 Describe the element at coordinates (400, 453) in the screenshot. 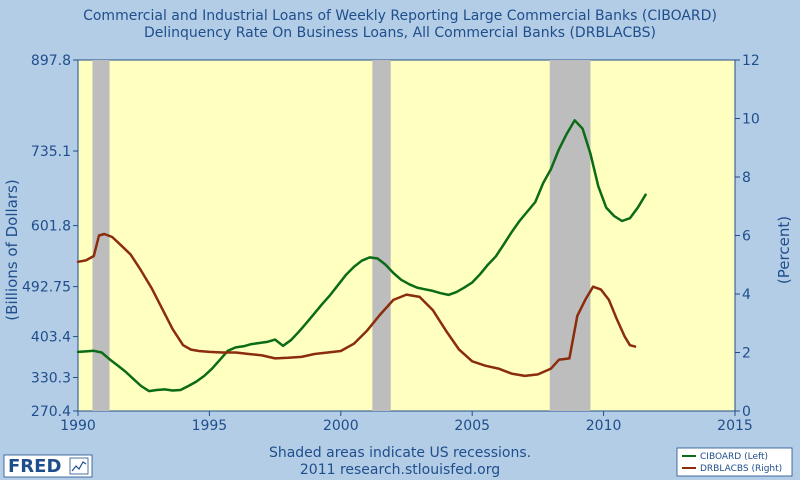

I see `recession-note: Shaded areas indicate US recessions.` at that location.